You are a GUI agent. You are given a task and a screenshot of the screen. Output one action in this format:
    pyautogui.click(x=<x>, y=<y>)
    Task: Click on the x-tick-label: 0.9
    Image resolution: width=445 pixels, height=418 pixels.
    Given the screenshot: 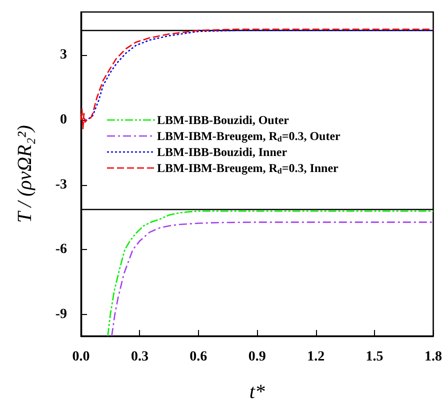 What is the action you would take?
    pyautogui.click(x=257, y=357)
    